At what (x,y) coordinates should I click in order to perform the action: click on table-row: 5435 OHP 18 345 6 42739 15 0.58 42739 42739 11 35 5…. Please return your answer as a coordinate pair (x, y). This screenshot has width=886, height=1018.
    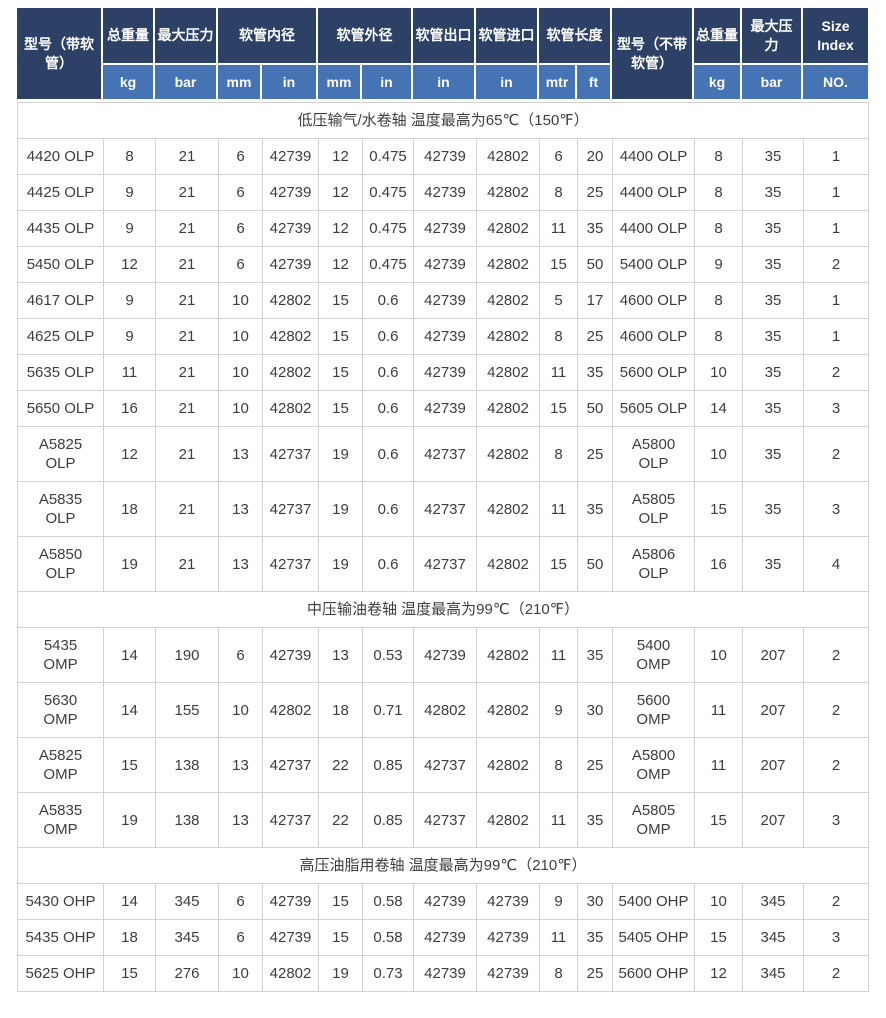
    Looking at the image, I should click on (443, 937).